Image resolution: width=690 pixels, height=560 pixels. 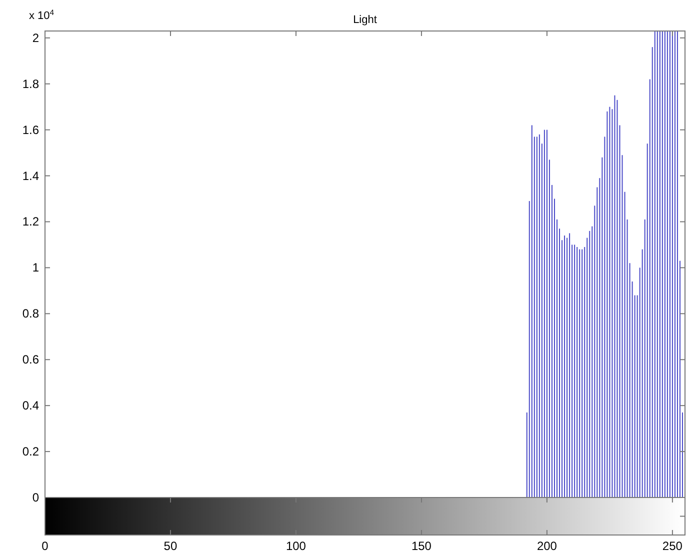 What do you see at coordinates (31, 313) in the screenshot?
I see `y-tick-label: 0.8` at bounding box center [31, 313].